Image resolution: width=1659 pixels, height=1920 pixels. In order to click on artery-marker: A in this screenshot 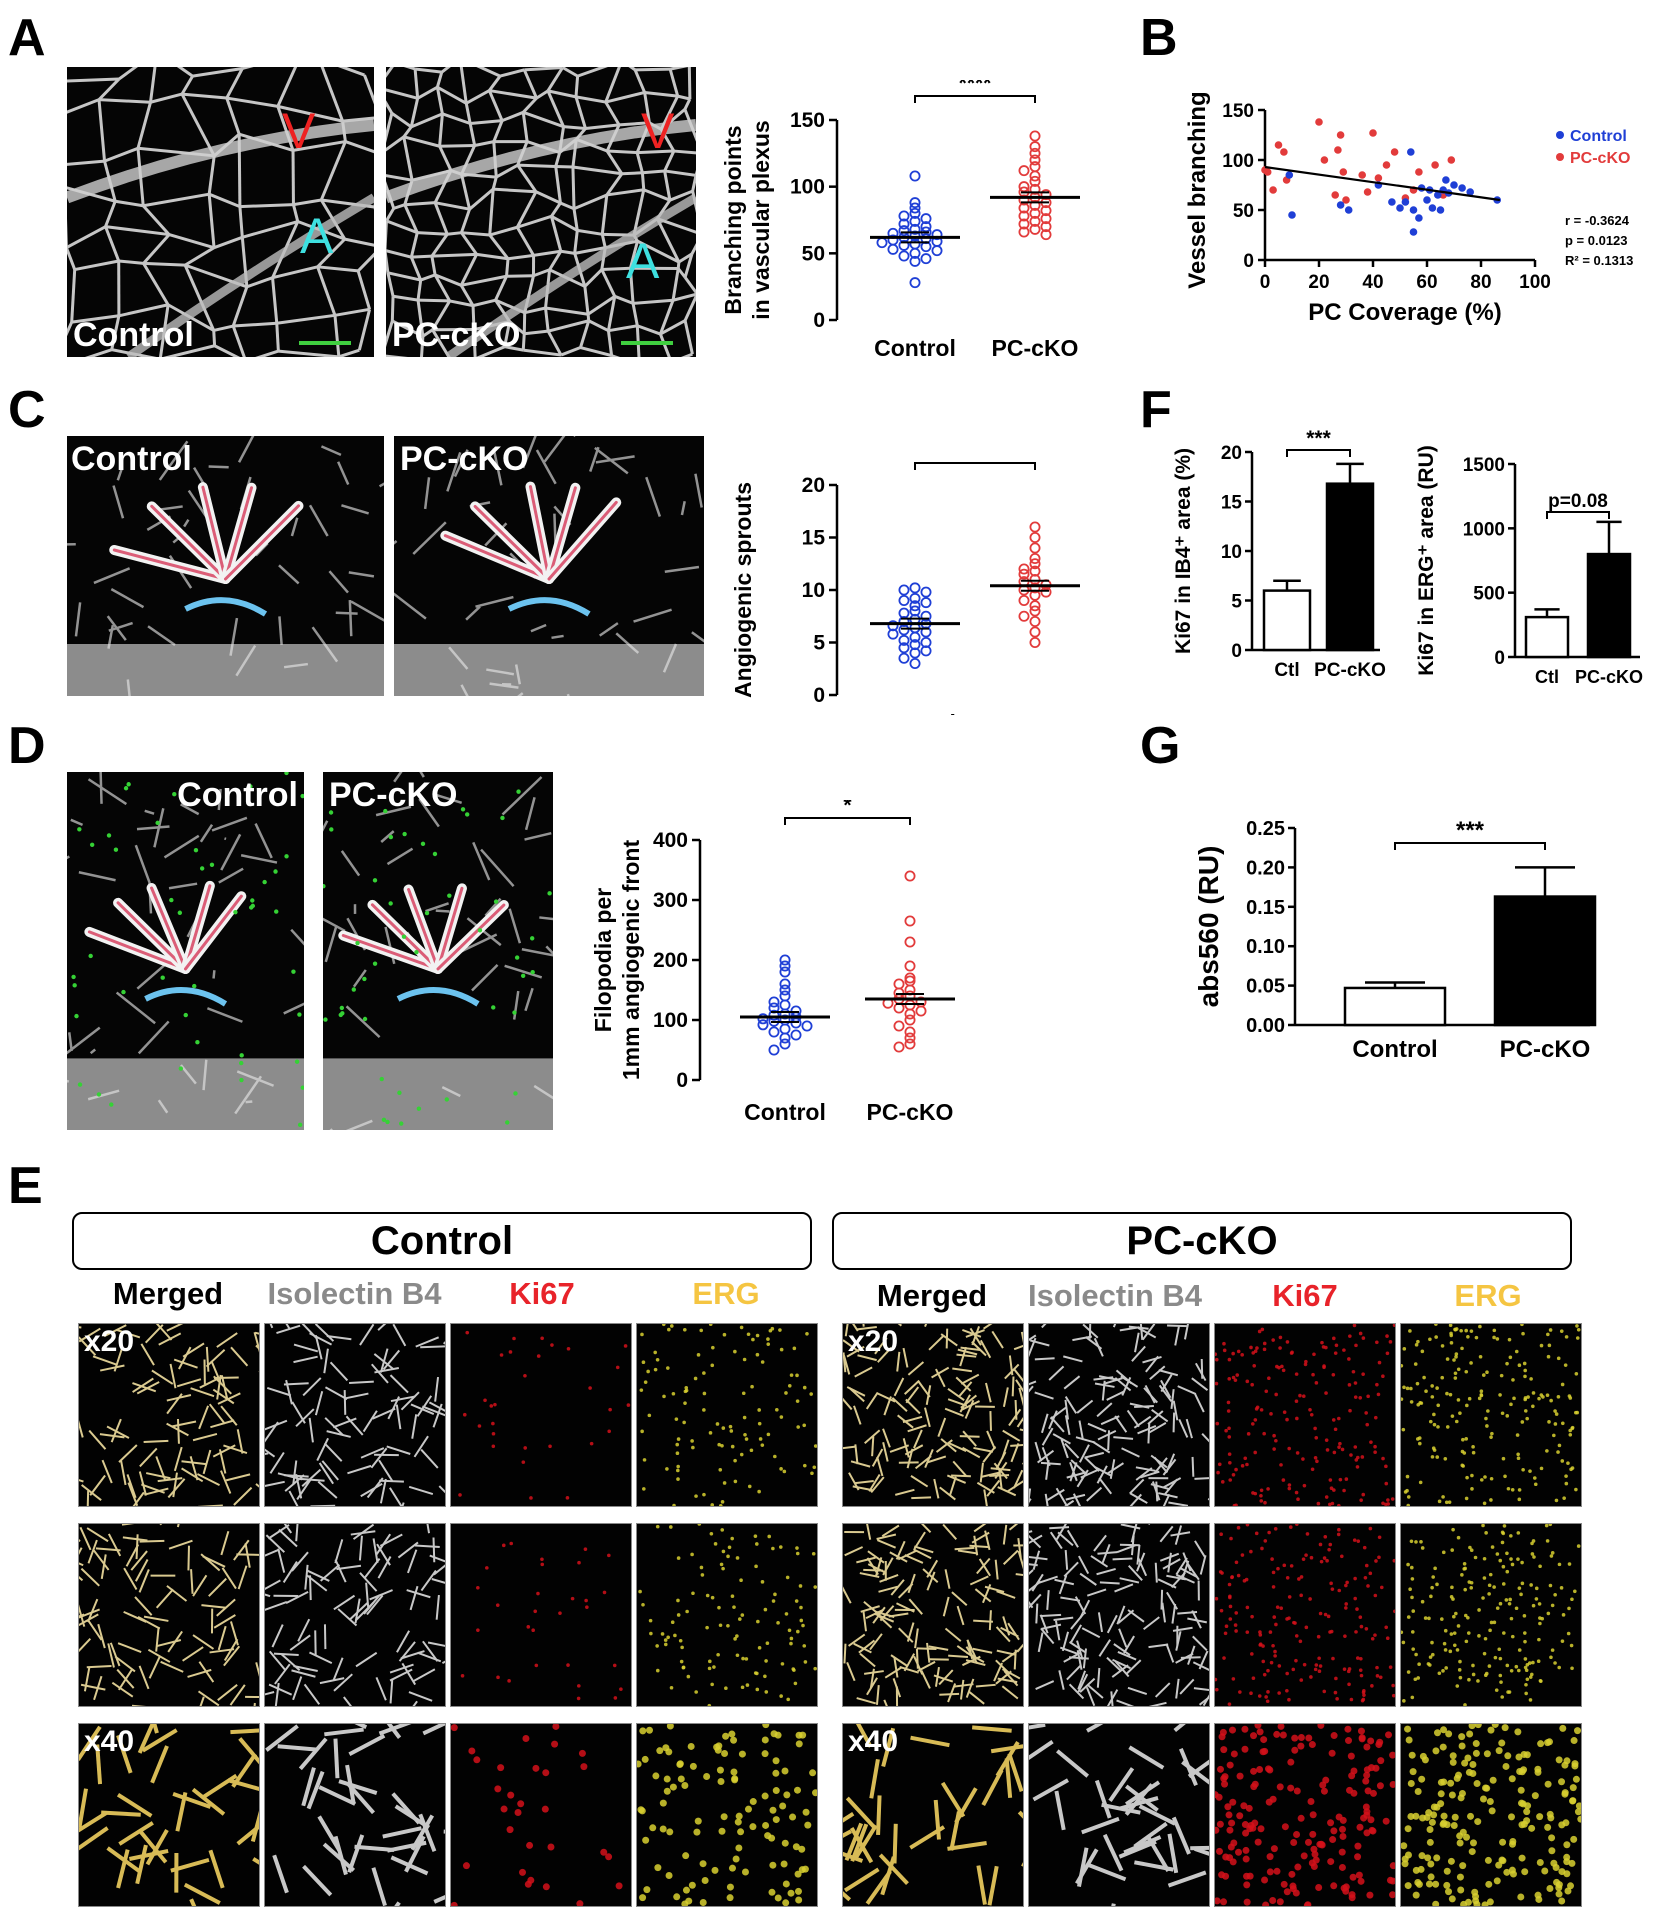, I will do `click(643, 261)`.